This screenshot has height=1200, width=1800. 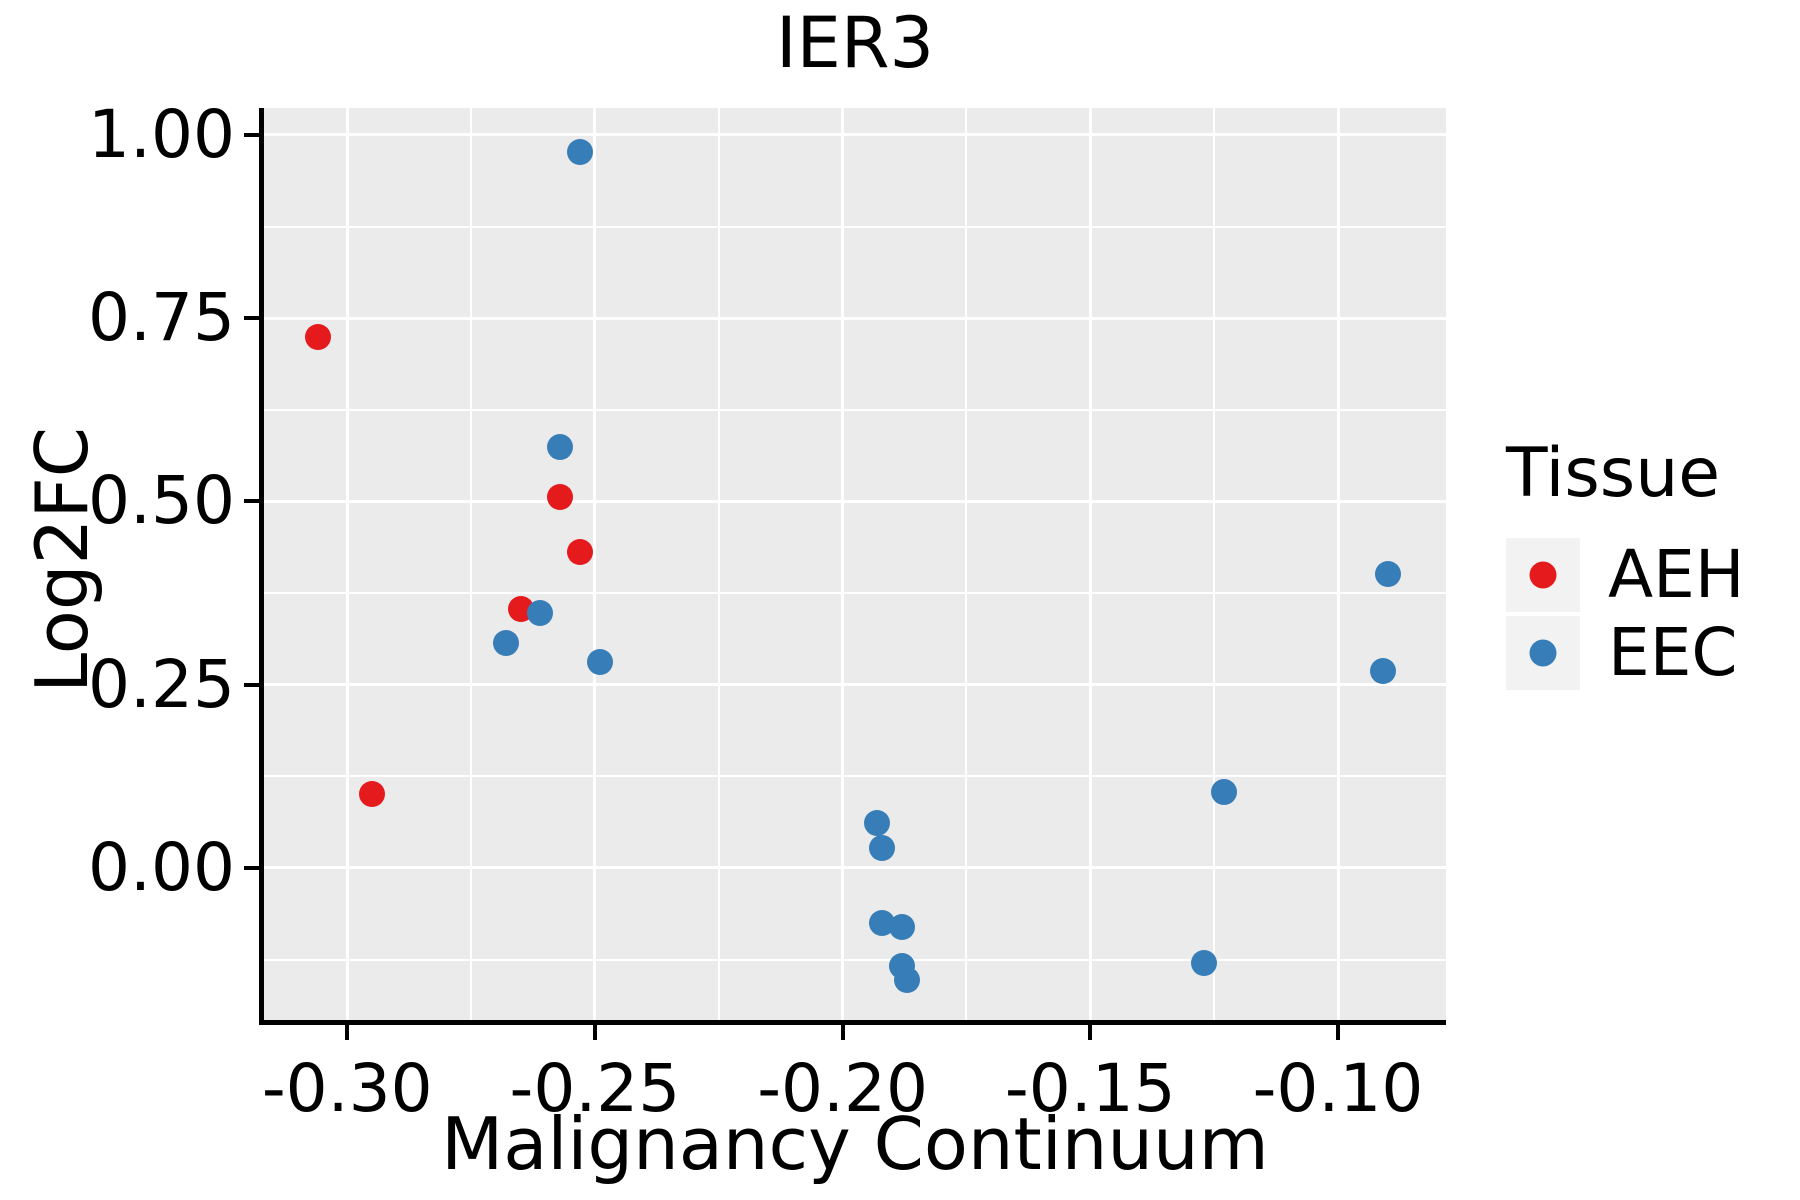 What do you see at coordinates (855, 1144) in the screenshot?
I see `x-axis-title: Malignancy Continuum` at bounding box center [855, 1144].